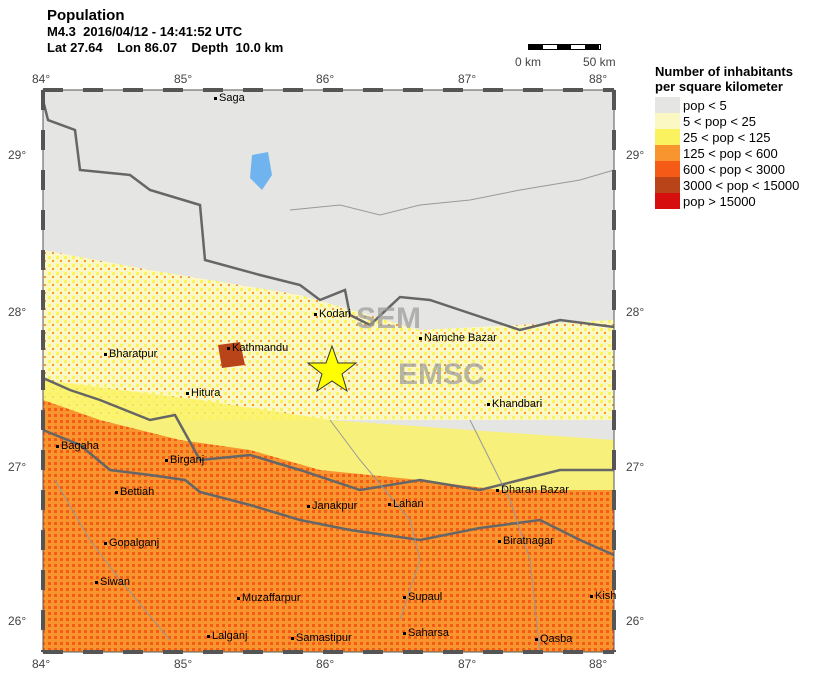 The height and width of the screenshot is (684, 823). What do you see at coordinates (115, 582) in the screenshot?
I see `city-name: Siwan` at bounding box center [115, 582].